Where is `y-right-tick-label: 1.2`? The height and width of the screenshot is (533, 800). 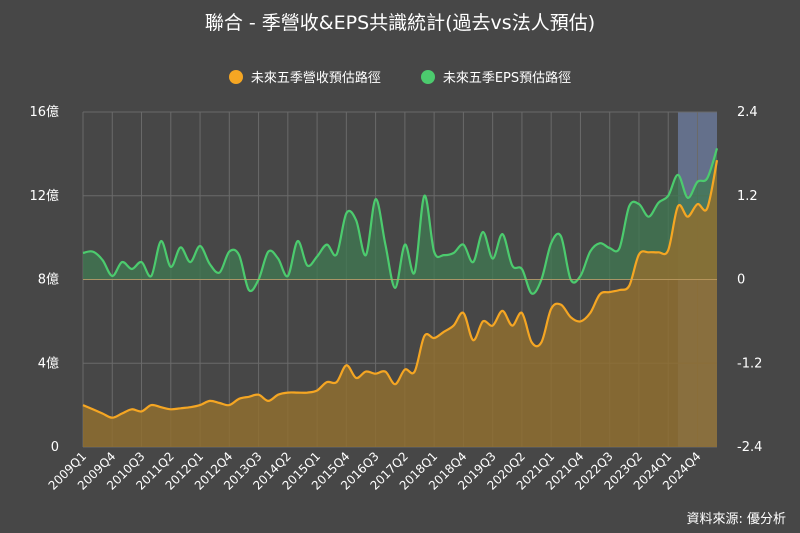
y-right-tick-label: 1.2 is located at coordinates (747, 196).